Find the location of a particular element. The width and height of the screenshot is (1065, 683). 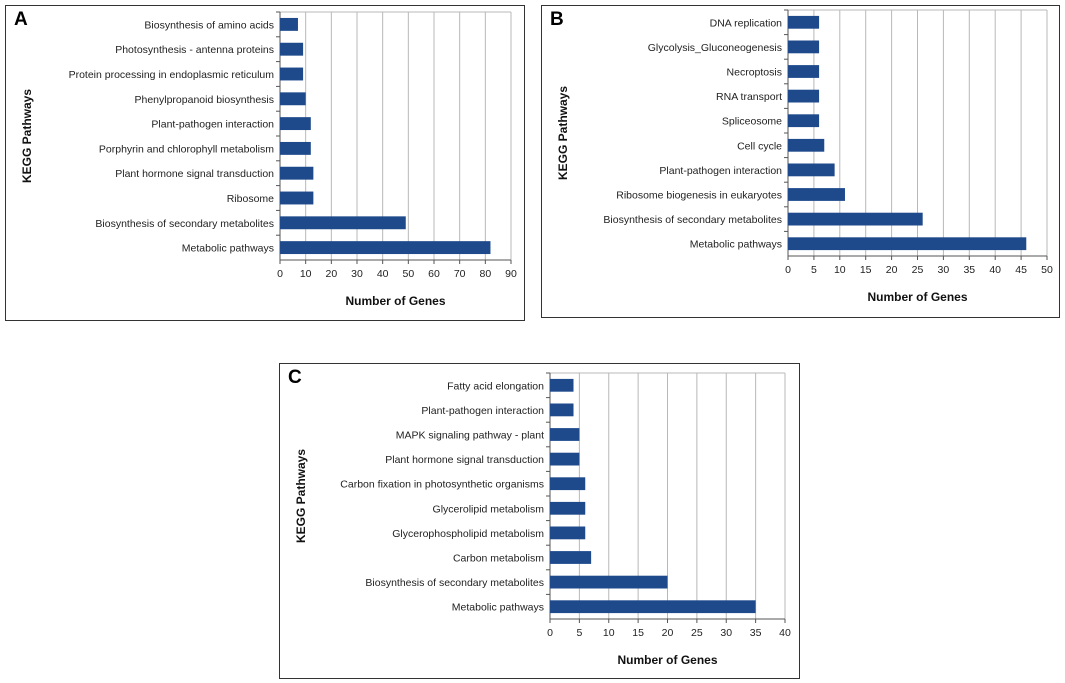

x-tick-label: 80 is located at coordinates (485, 274).